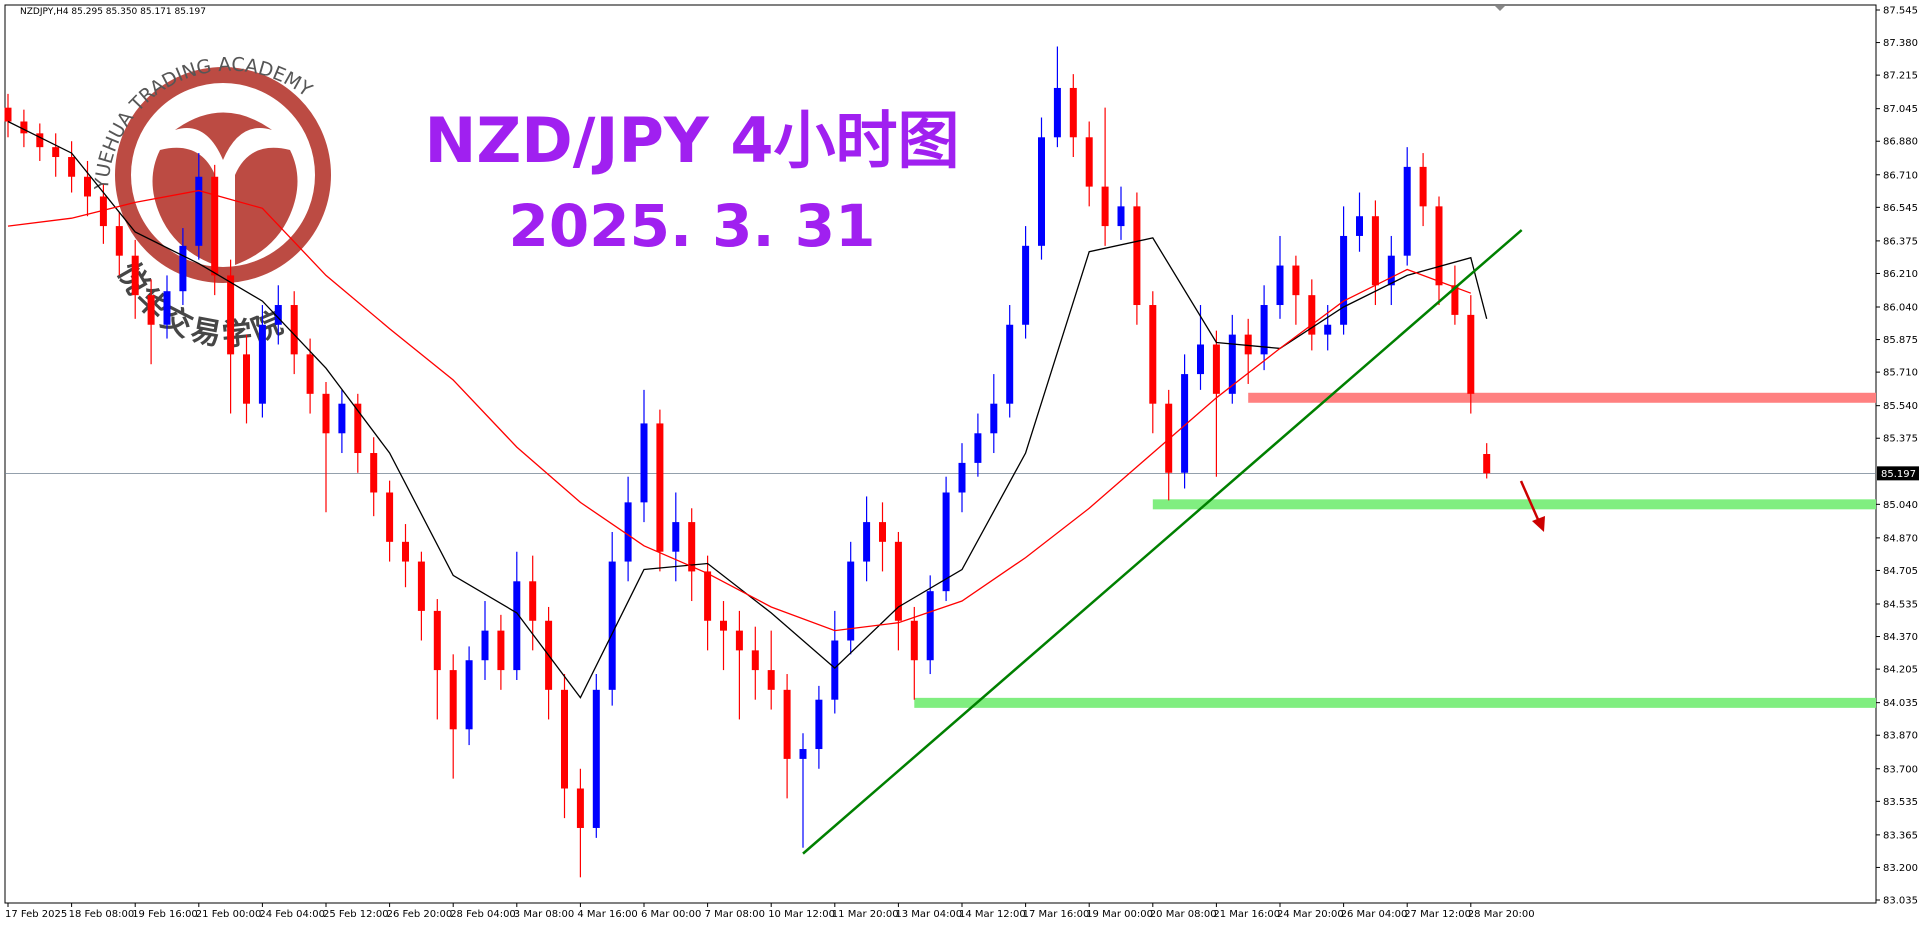 This screenshot has height=927, width=1920. I want to click on symbol-header: NZDJPY,H4 85.295 85.350 85.171 85.197, so click(113, 12).